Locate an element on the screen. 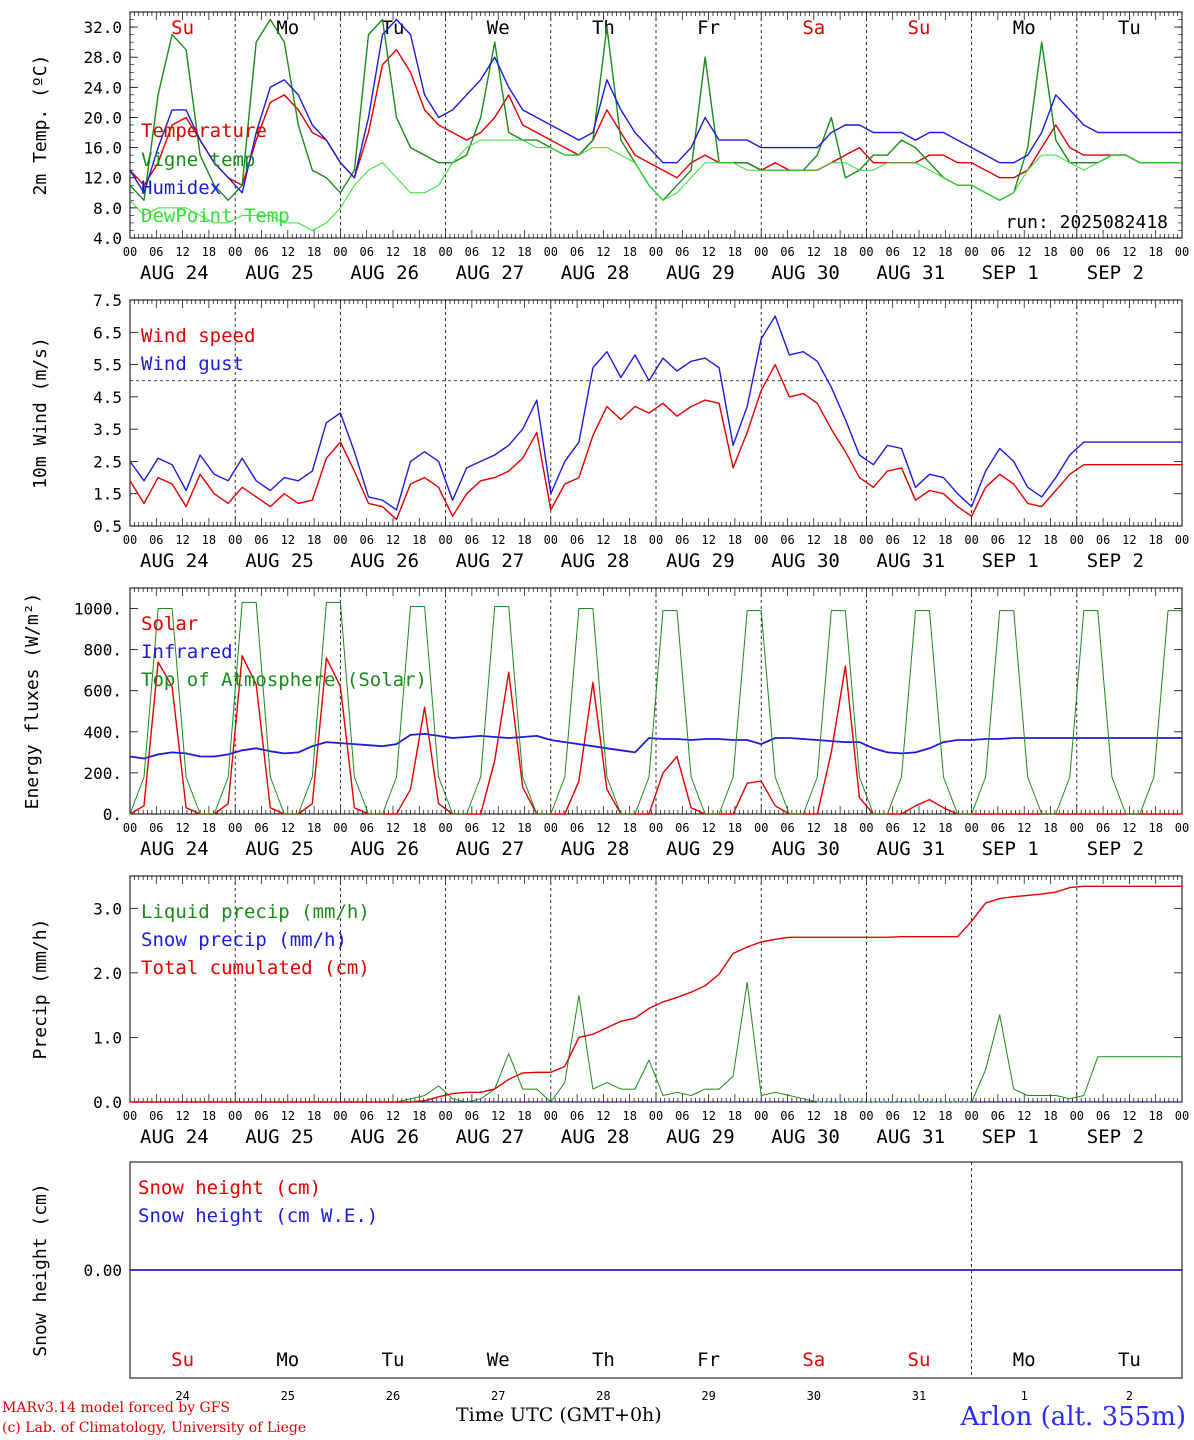 The height and width of the screenshot is (1440, 1194). day-name-label: Th is located at coordinates (603, 1360).